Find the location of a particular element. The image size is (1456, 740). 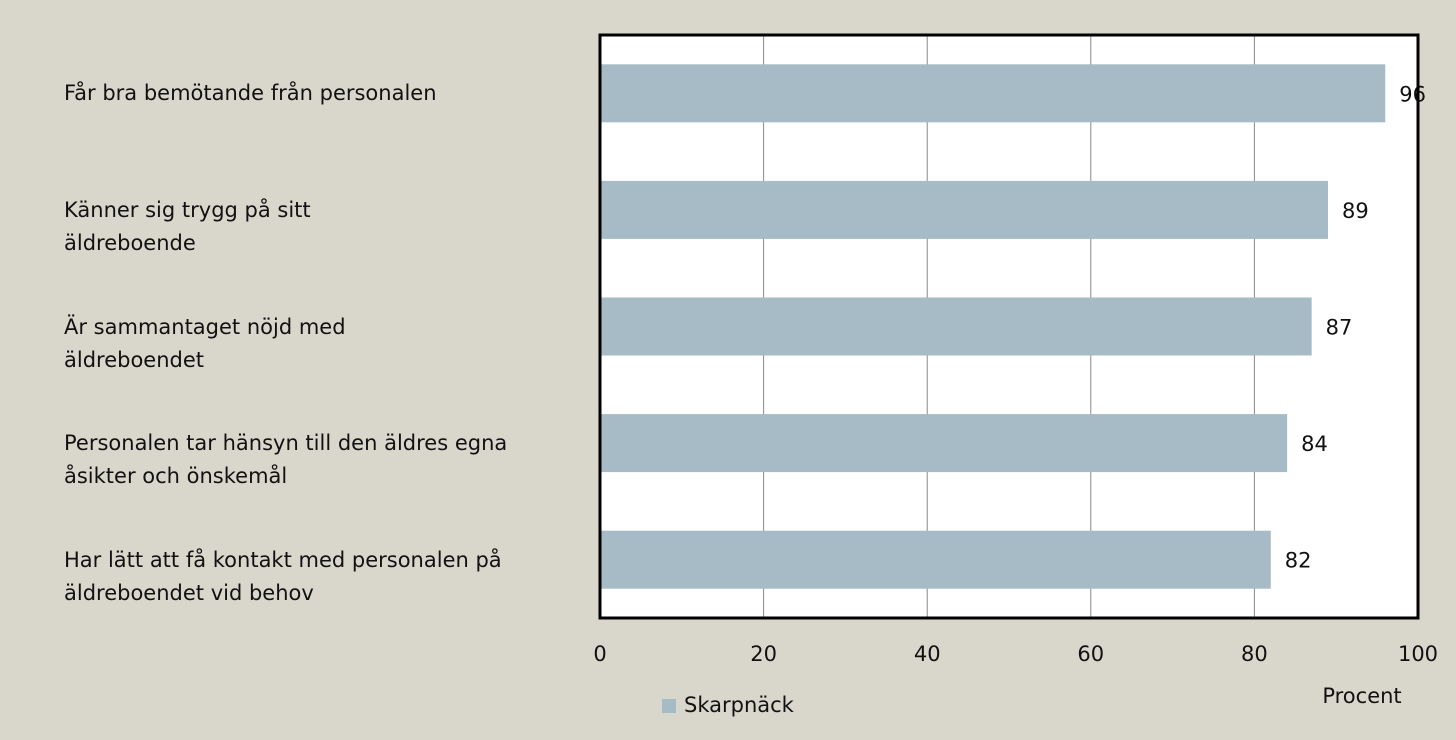

x-axis-label: Procent is located at coordinates (1361, 696).